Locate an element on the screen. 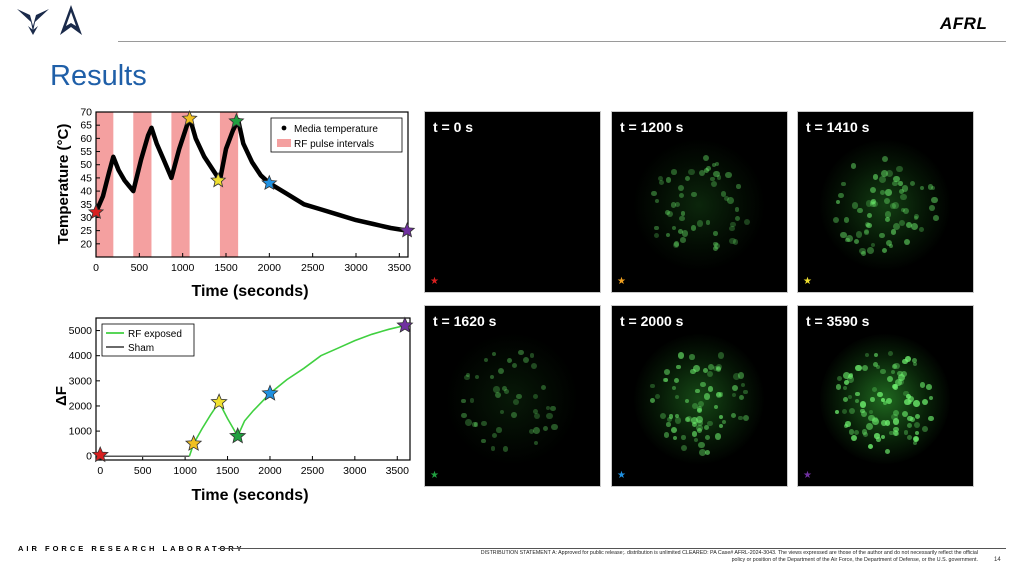  y-tick-label: 30 is located at coordinates (86, 218).